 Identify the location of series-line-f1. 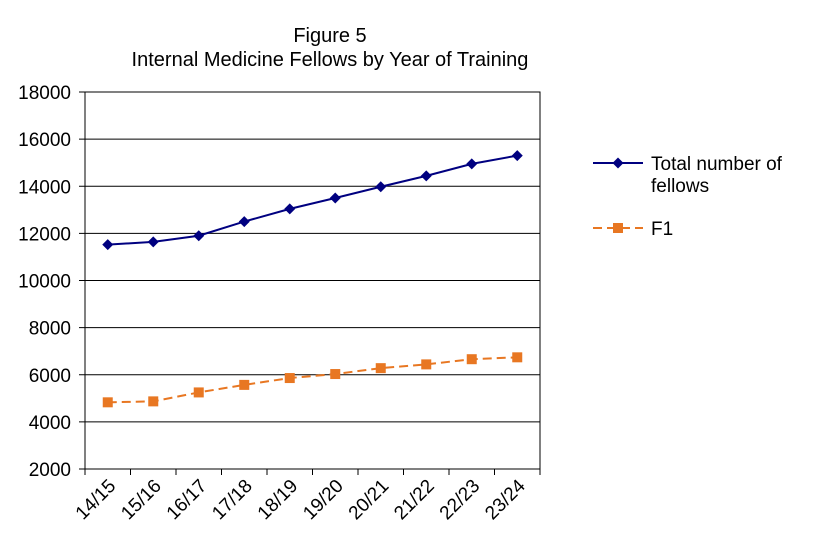
(312, 380).